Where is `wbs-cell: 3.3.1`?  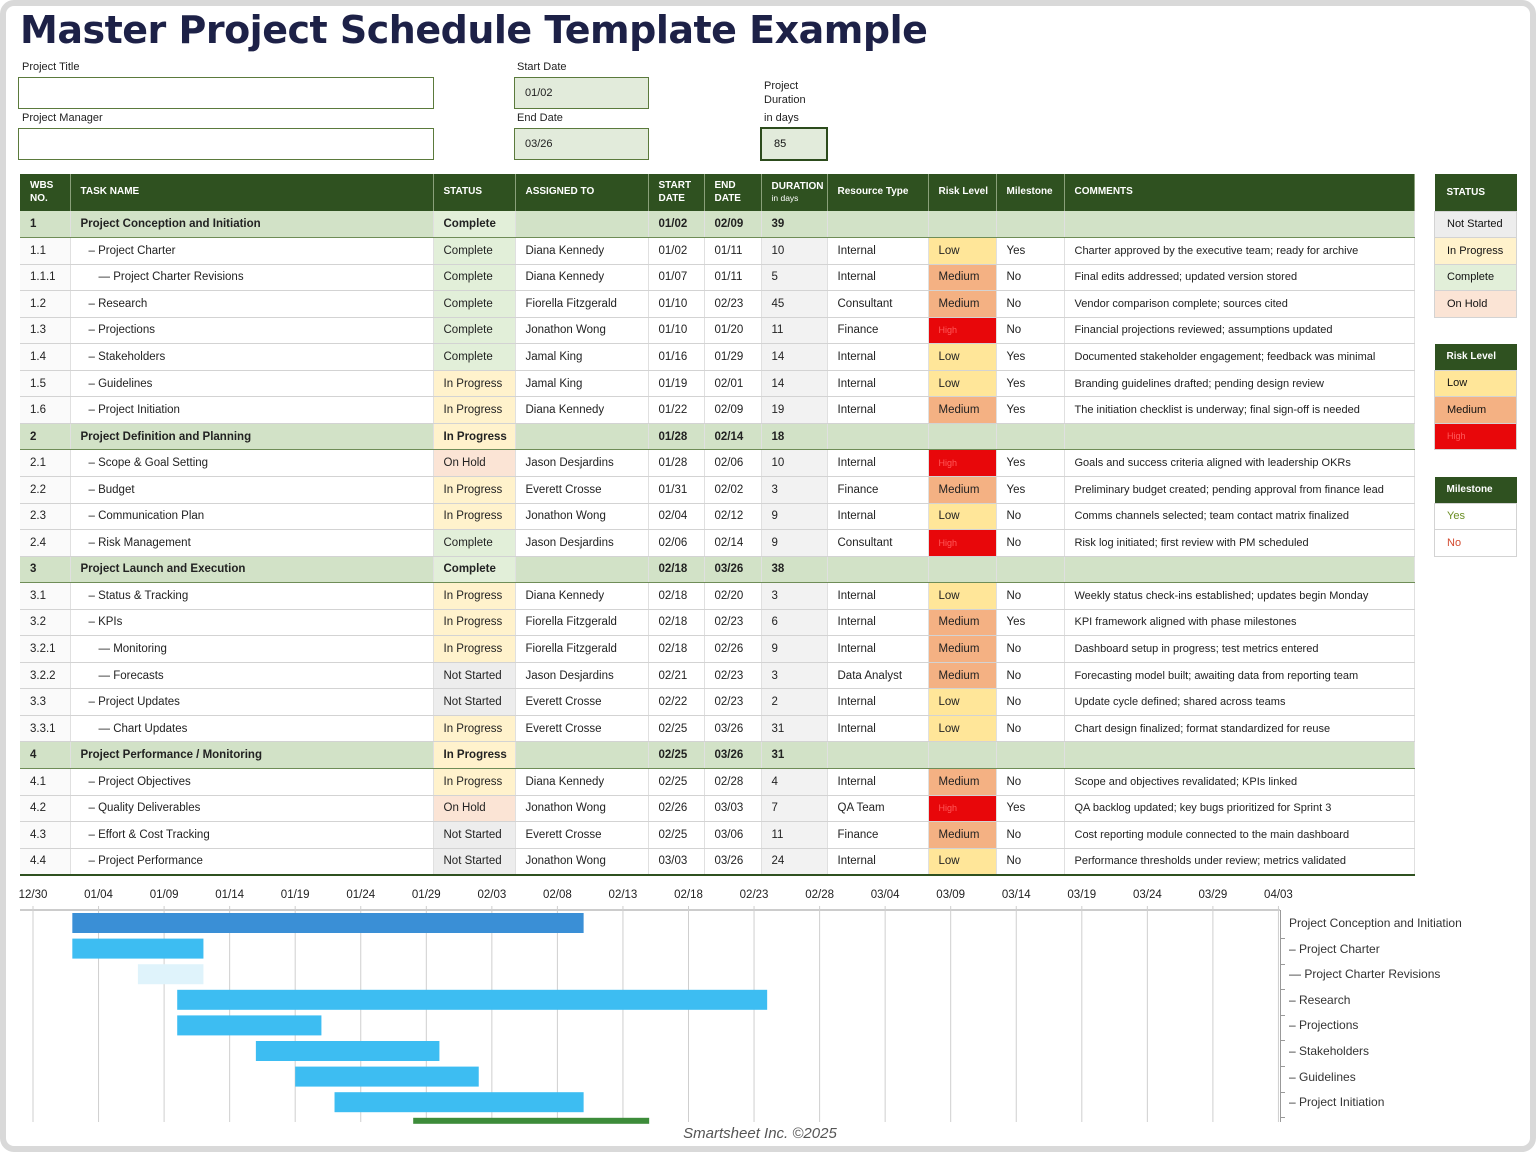
wbs-cell: 3.3.1 is located at coordinates (45, 729).